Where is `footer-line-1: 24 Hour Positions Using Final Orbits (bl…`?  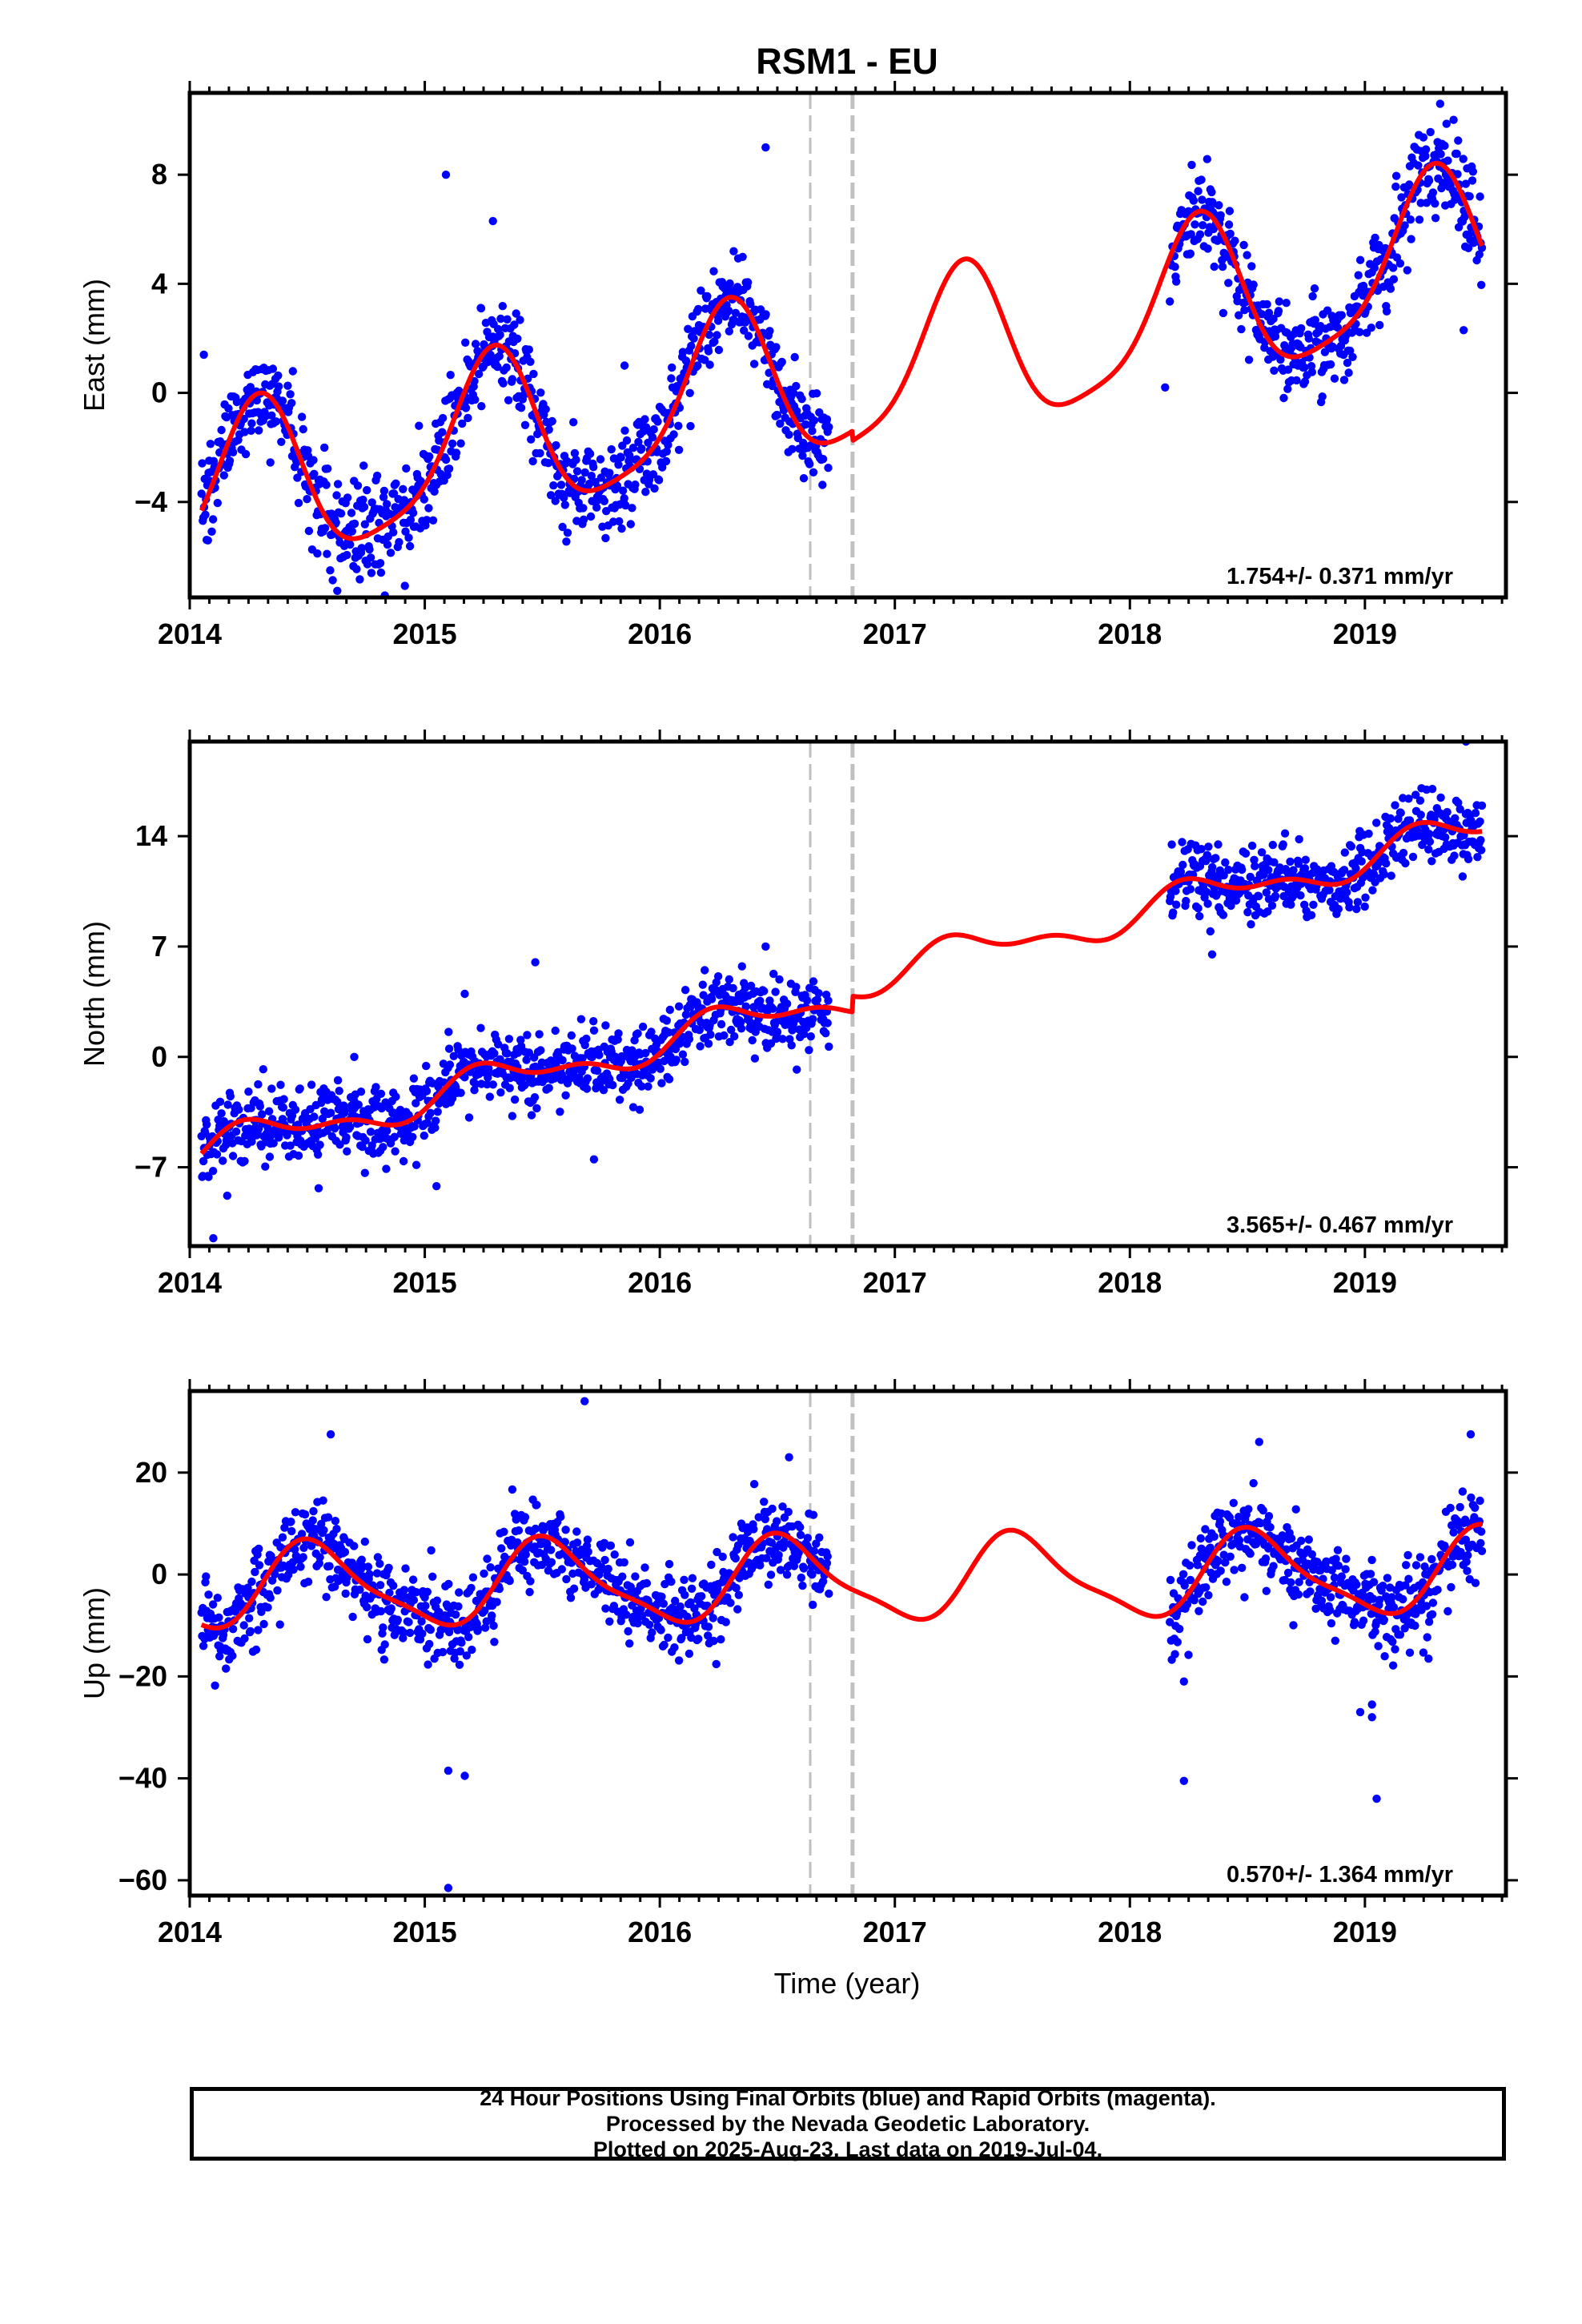
footer-line-1: 24 Hour Positions Using Final Orbits (bl… is located at coordinates (848, 2098).